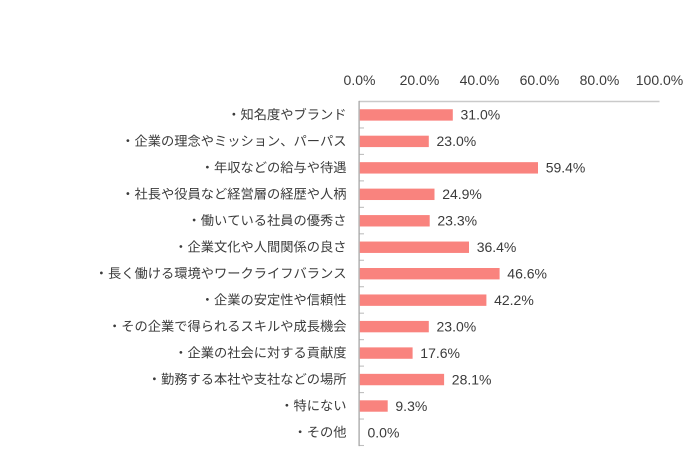 This screenshot has height=463, width=700. Describe the element at coordinates (420, 80) in the screenshot. I see `svg-text: 20.0%` at that location.